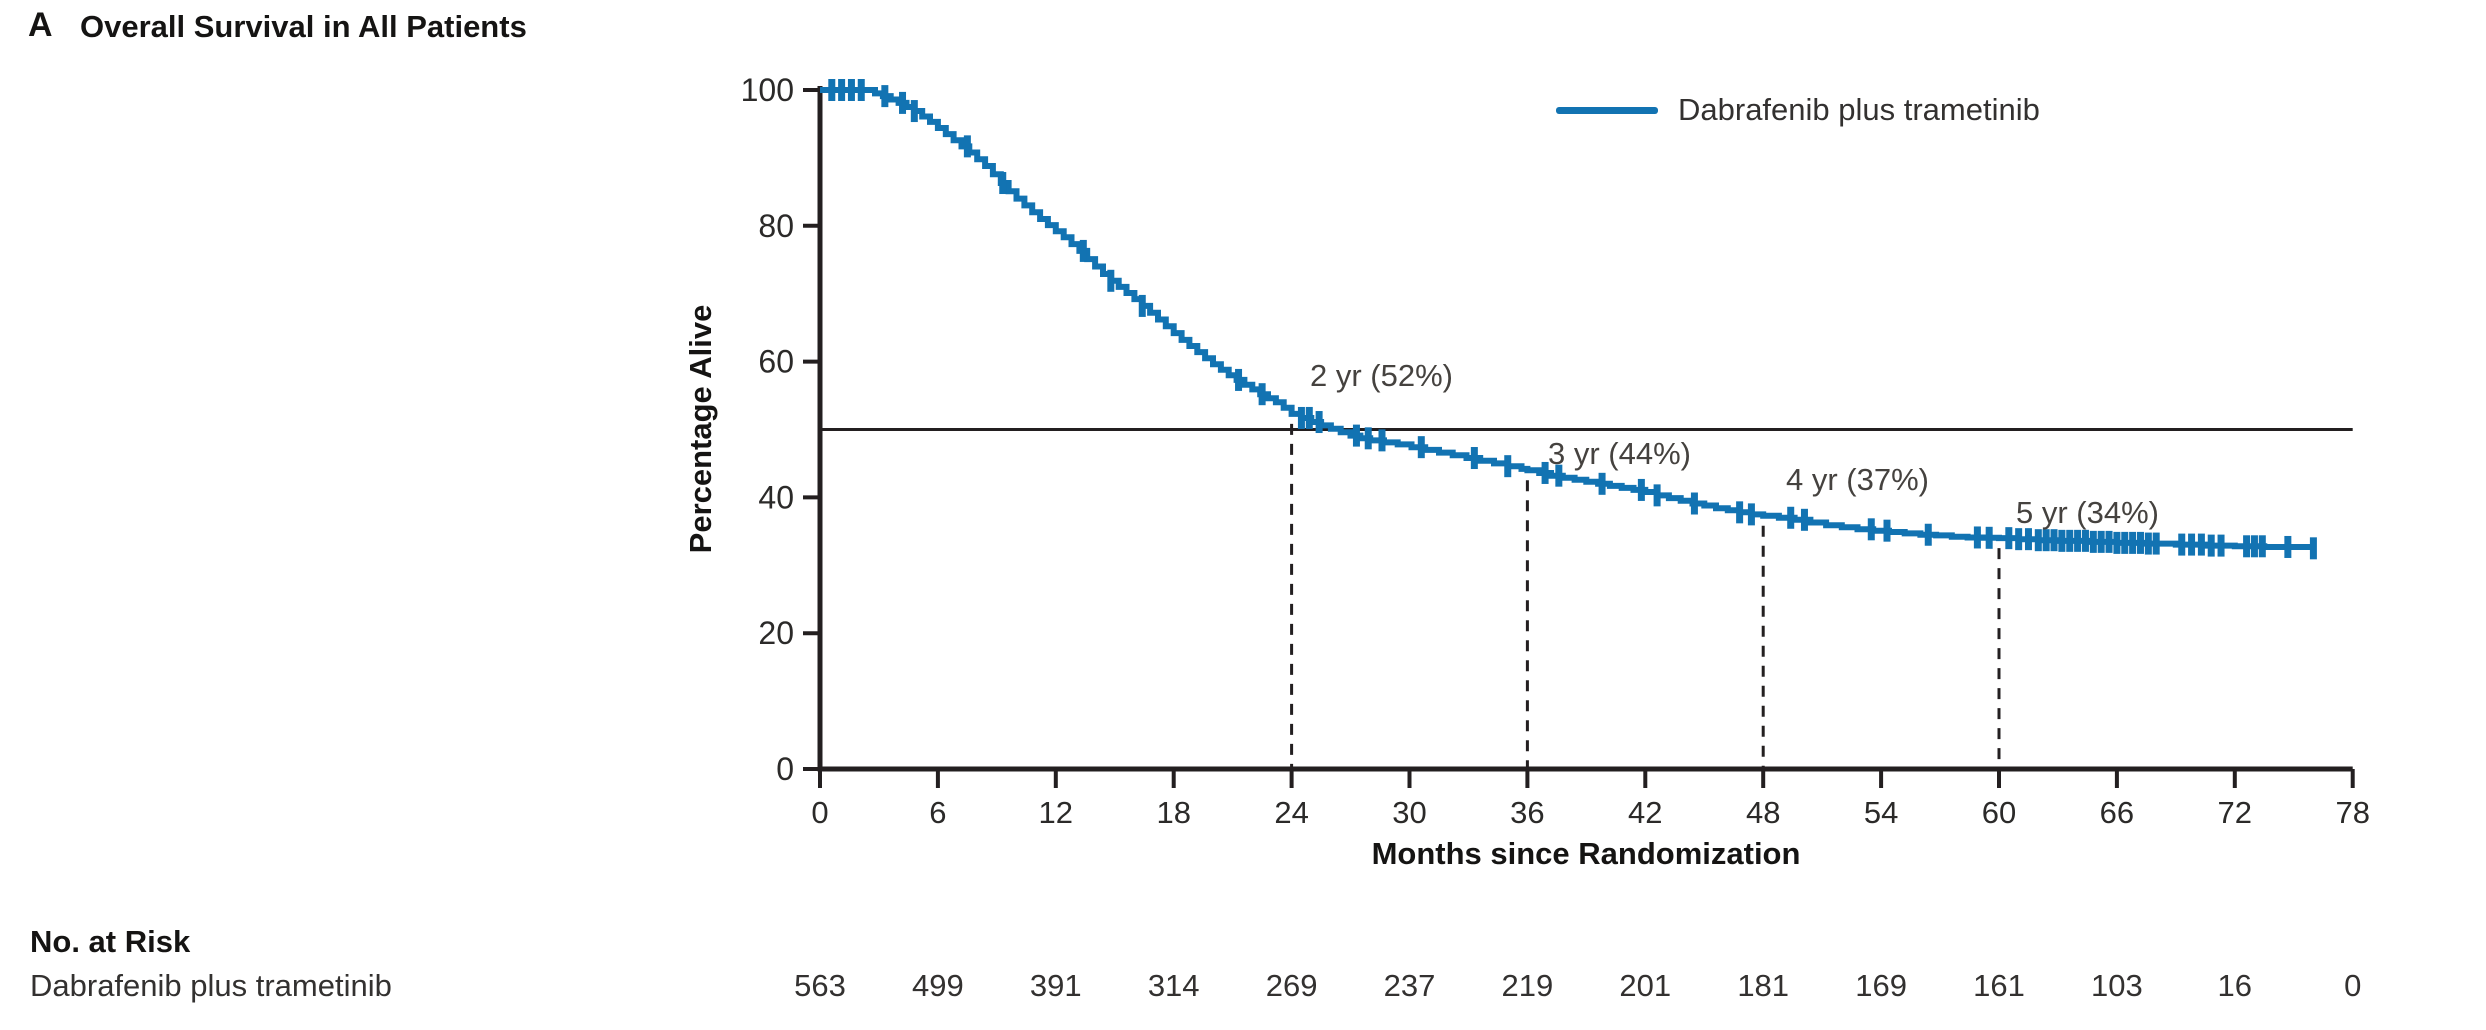 The image size is (2486, 1030). I want to click on risk-count-month-6: 499, so click(938, 985).